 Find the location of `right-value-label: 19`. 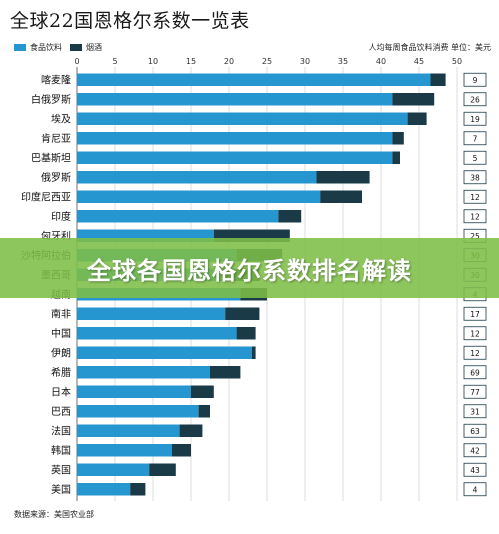

right-value-label: 19 is located at coordinates (475, 119).